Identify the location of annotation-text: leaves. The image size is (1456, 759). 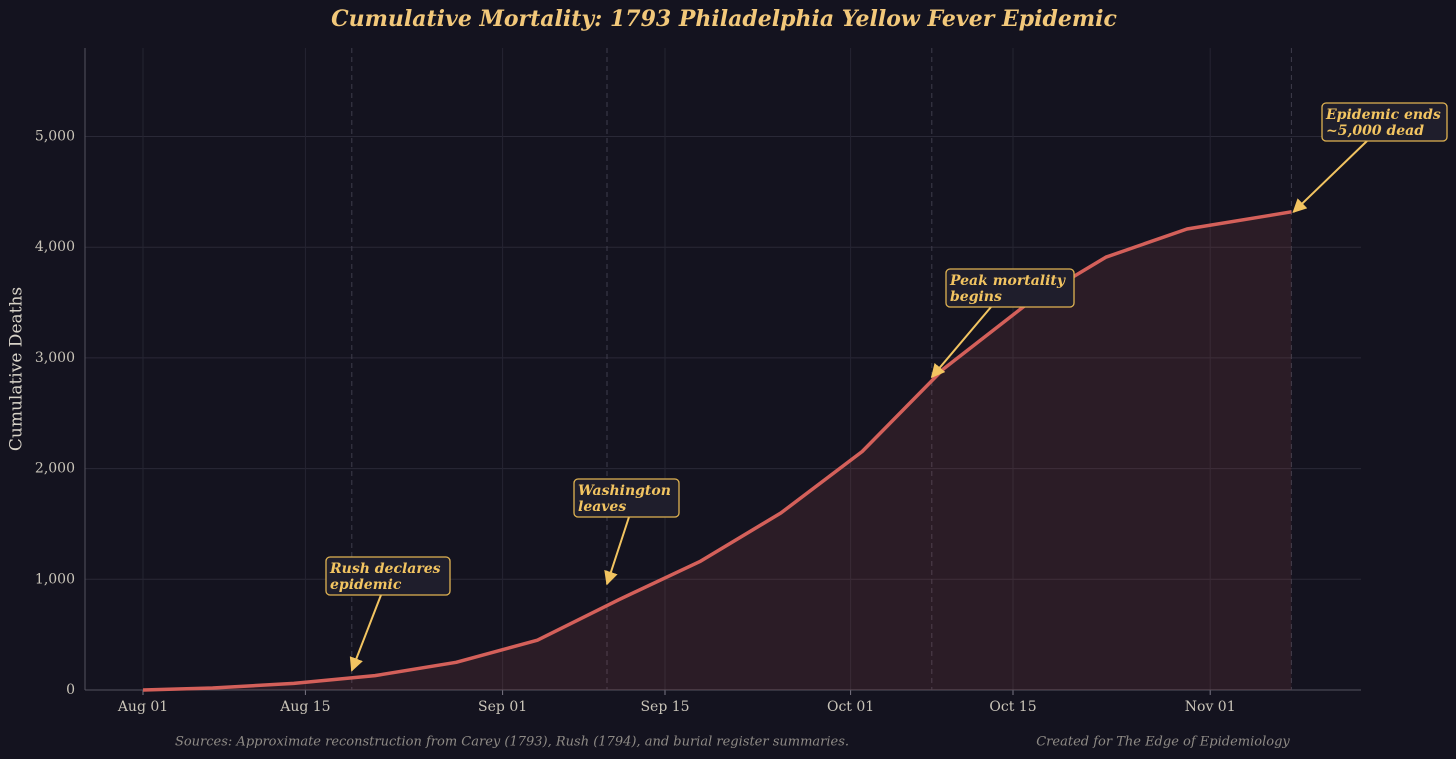
(602, 507).